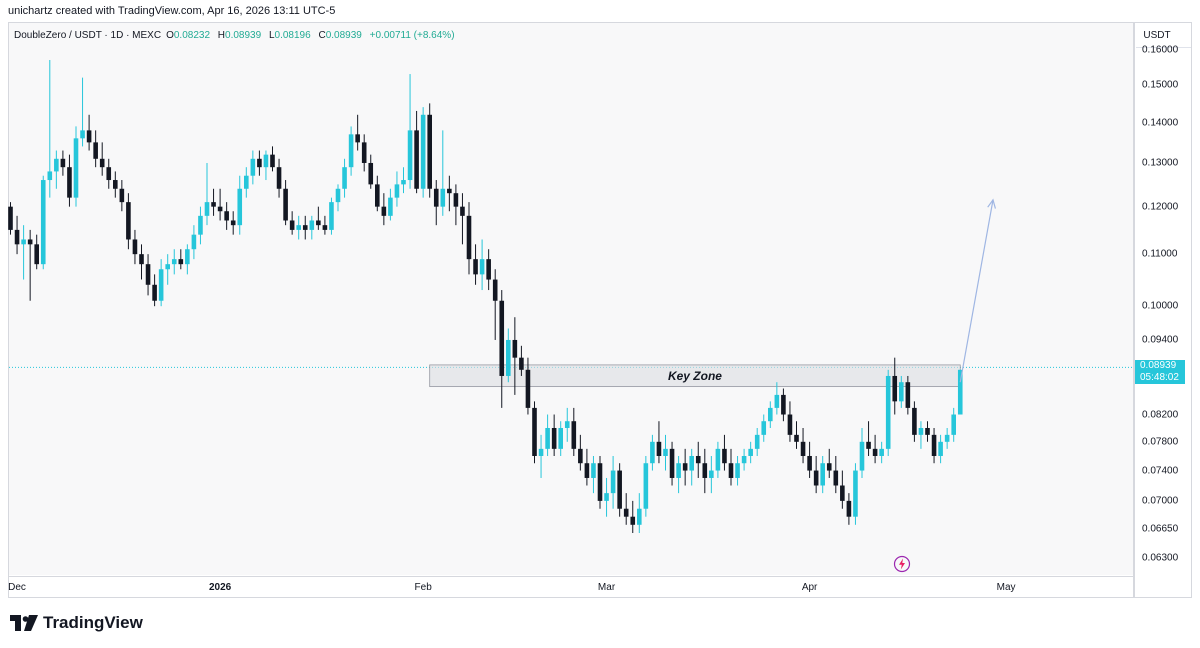 The height and width of the screenshot is (648, 1200). I want to click on time-tick-label: May, so click(1006, 587).